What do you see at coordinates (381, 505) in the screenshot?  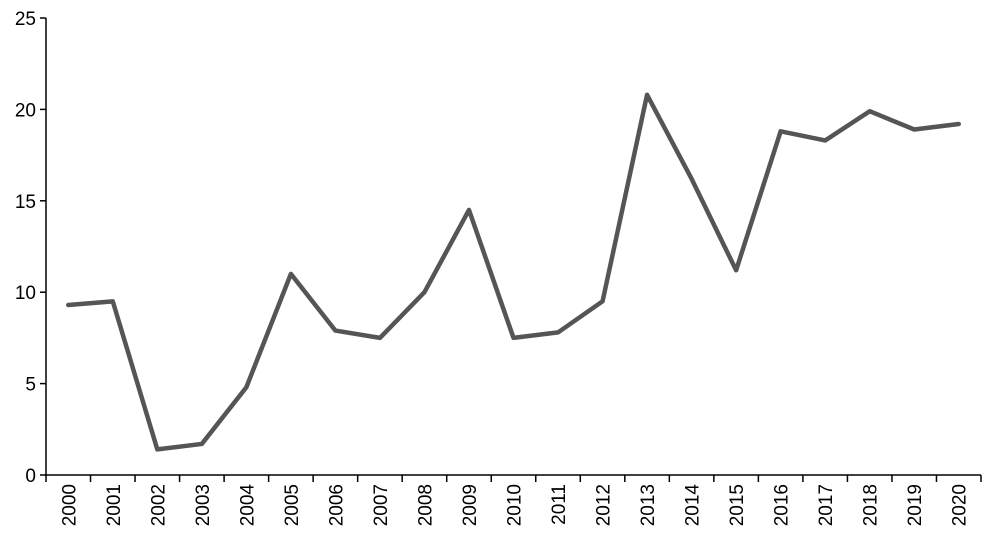 I see `x-tick-label: 2007` at bounding box center [381, 505].